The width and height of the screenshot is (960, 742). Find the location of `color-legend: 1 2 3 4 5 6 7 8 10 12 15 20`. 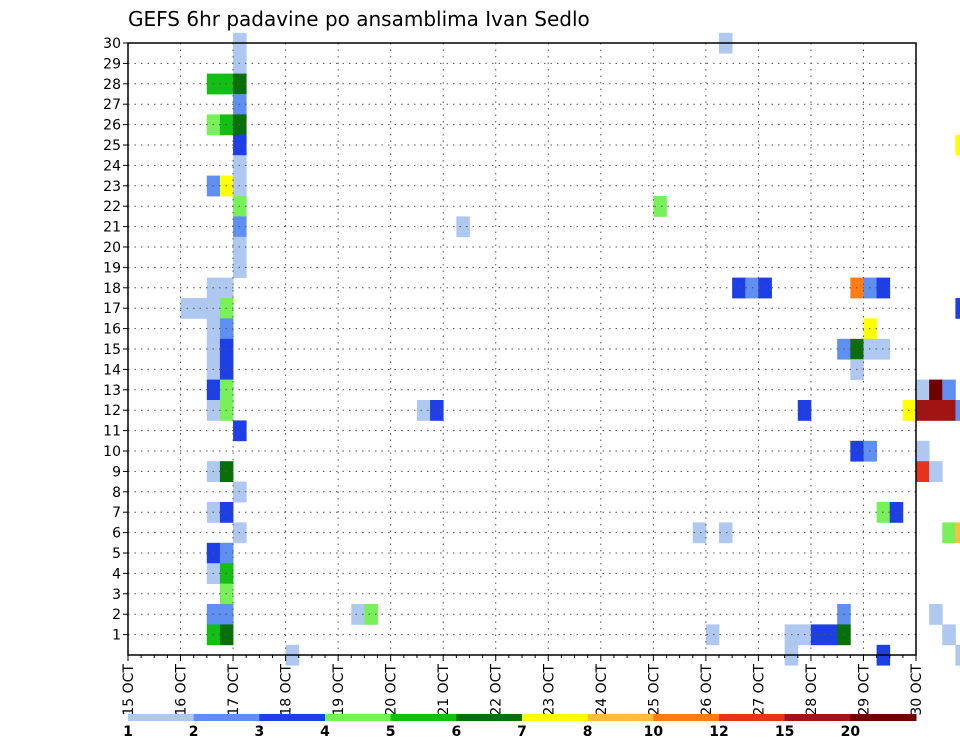

color-legend: 1 2 3 4 5 6 7 8 10 12 15 20 is located at coordinates (520, 727).